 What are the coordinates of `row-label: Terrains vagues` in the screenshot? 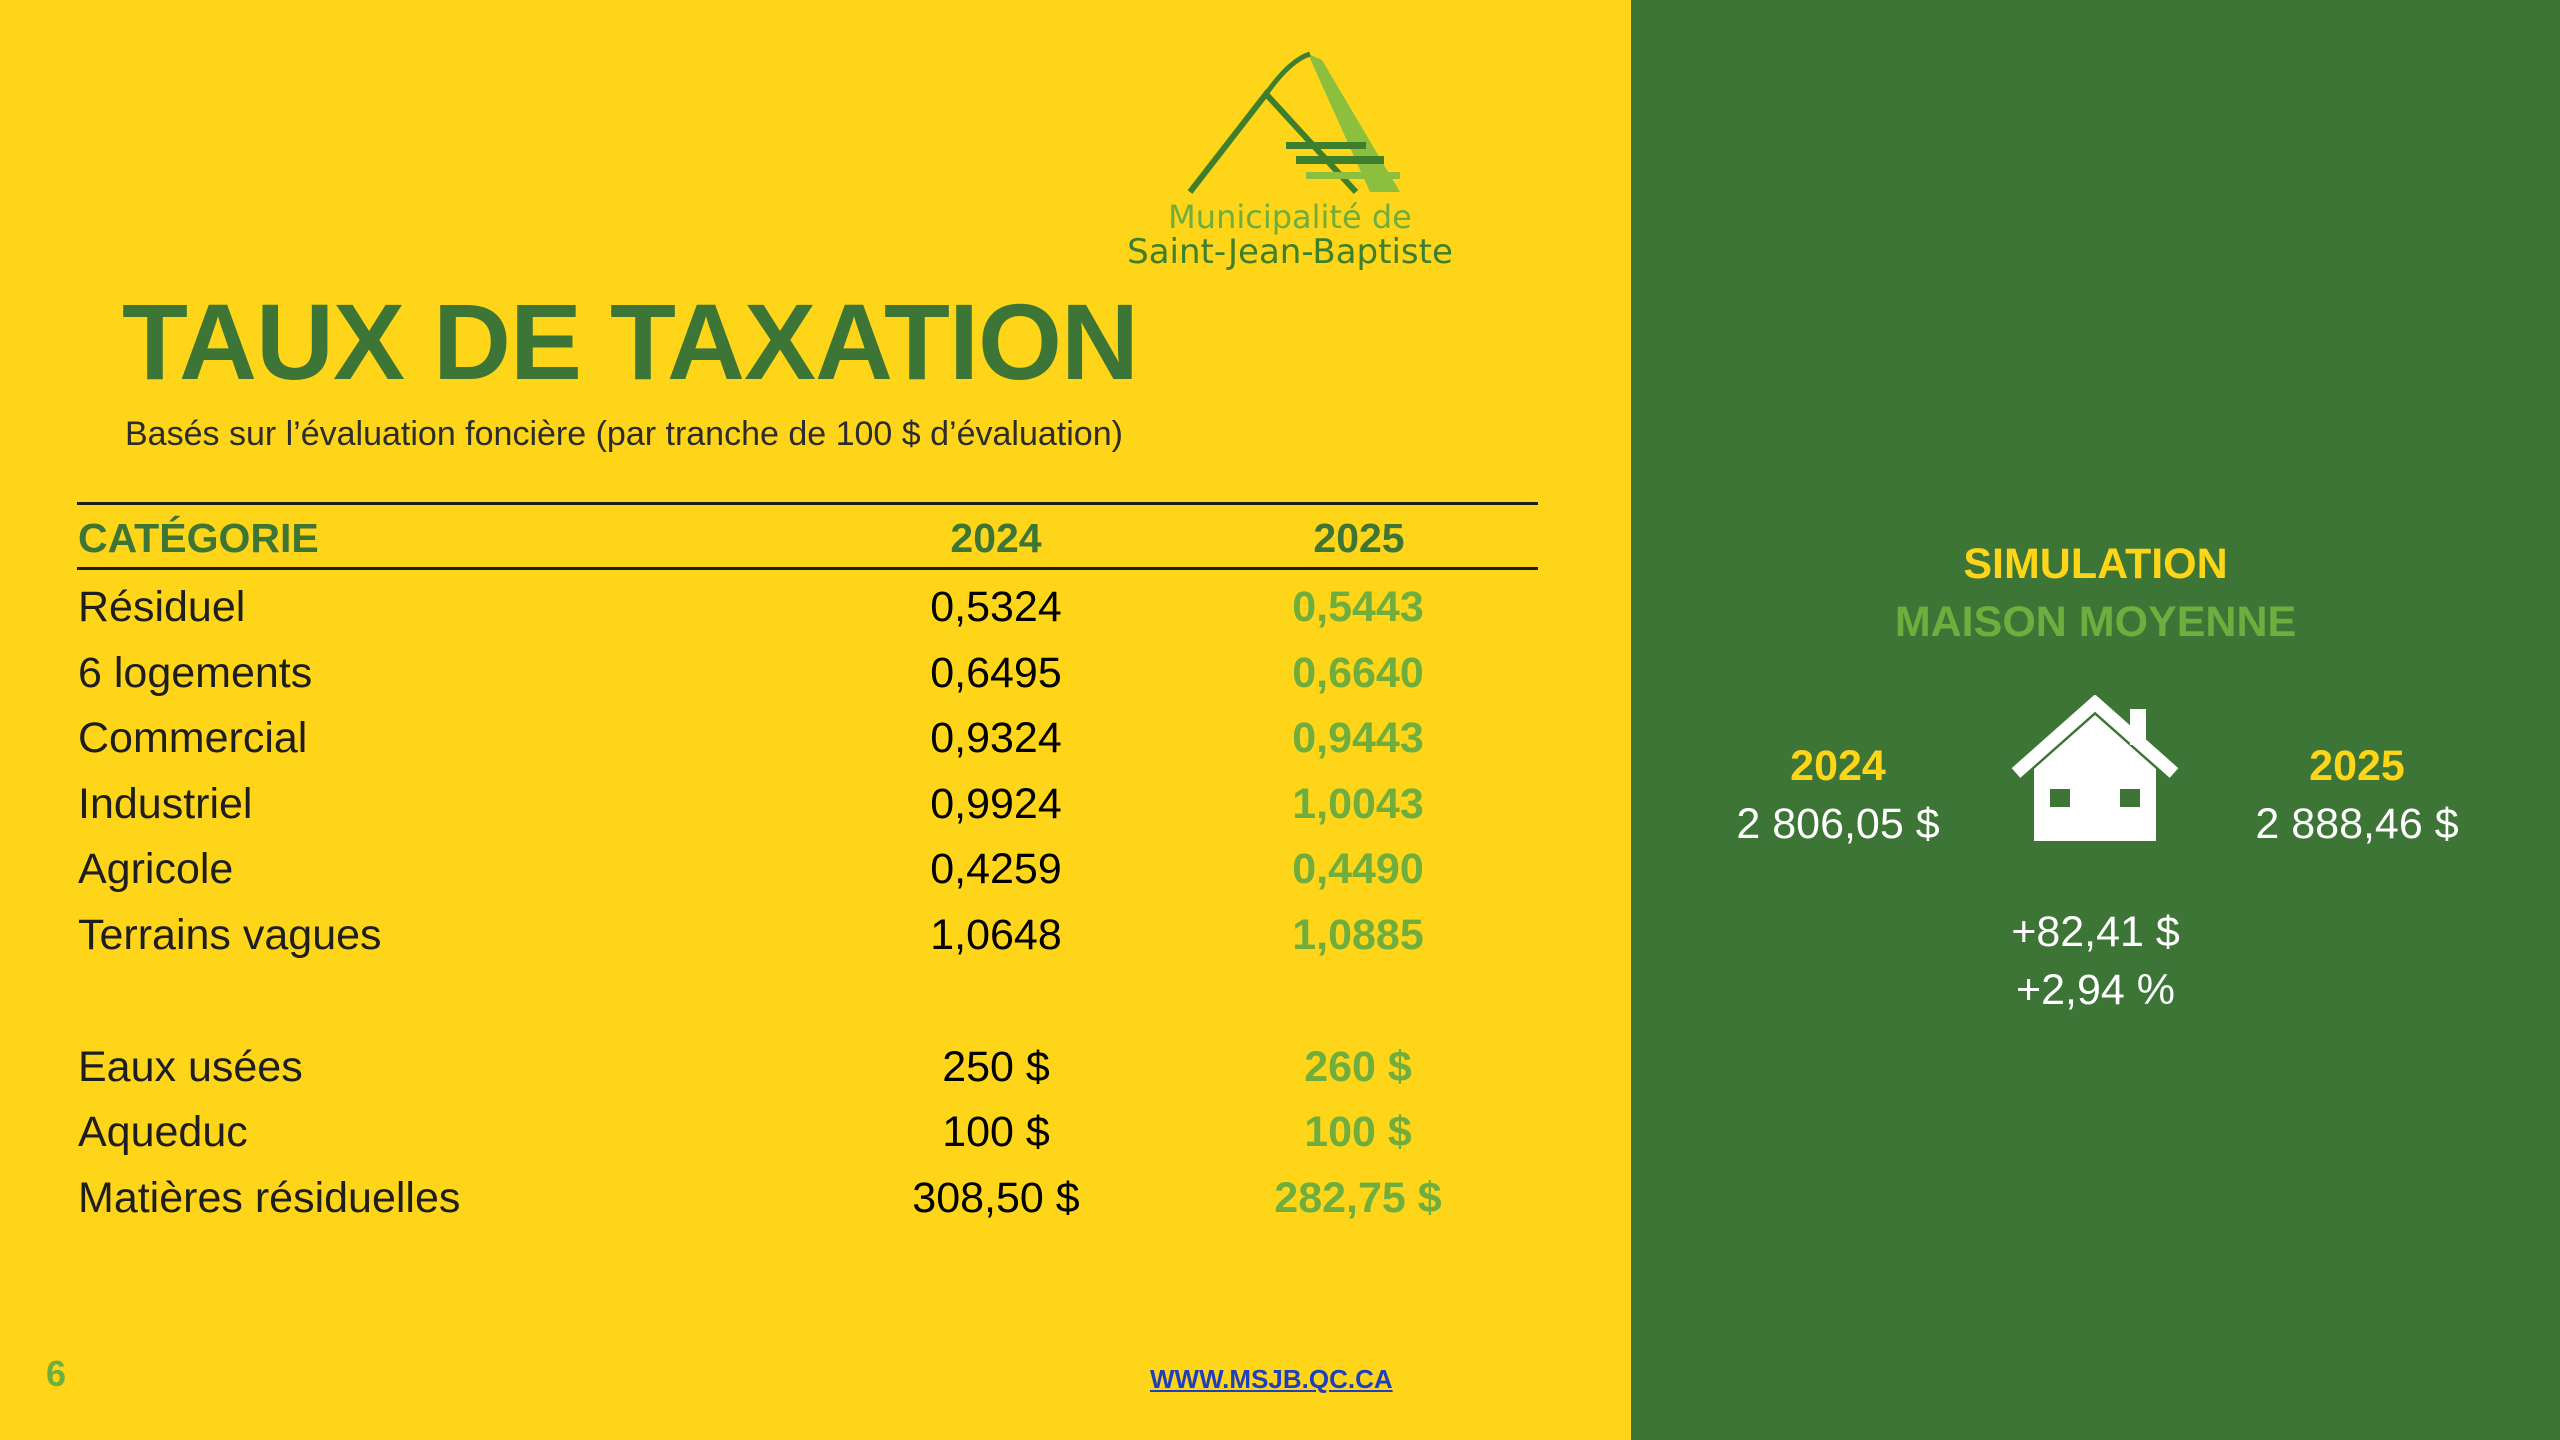 It's located at (230, 935).